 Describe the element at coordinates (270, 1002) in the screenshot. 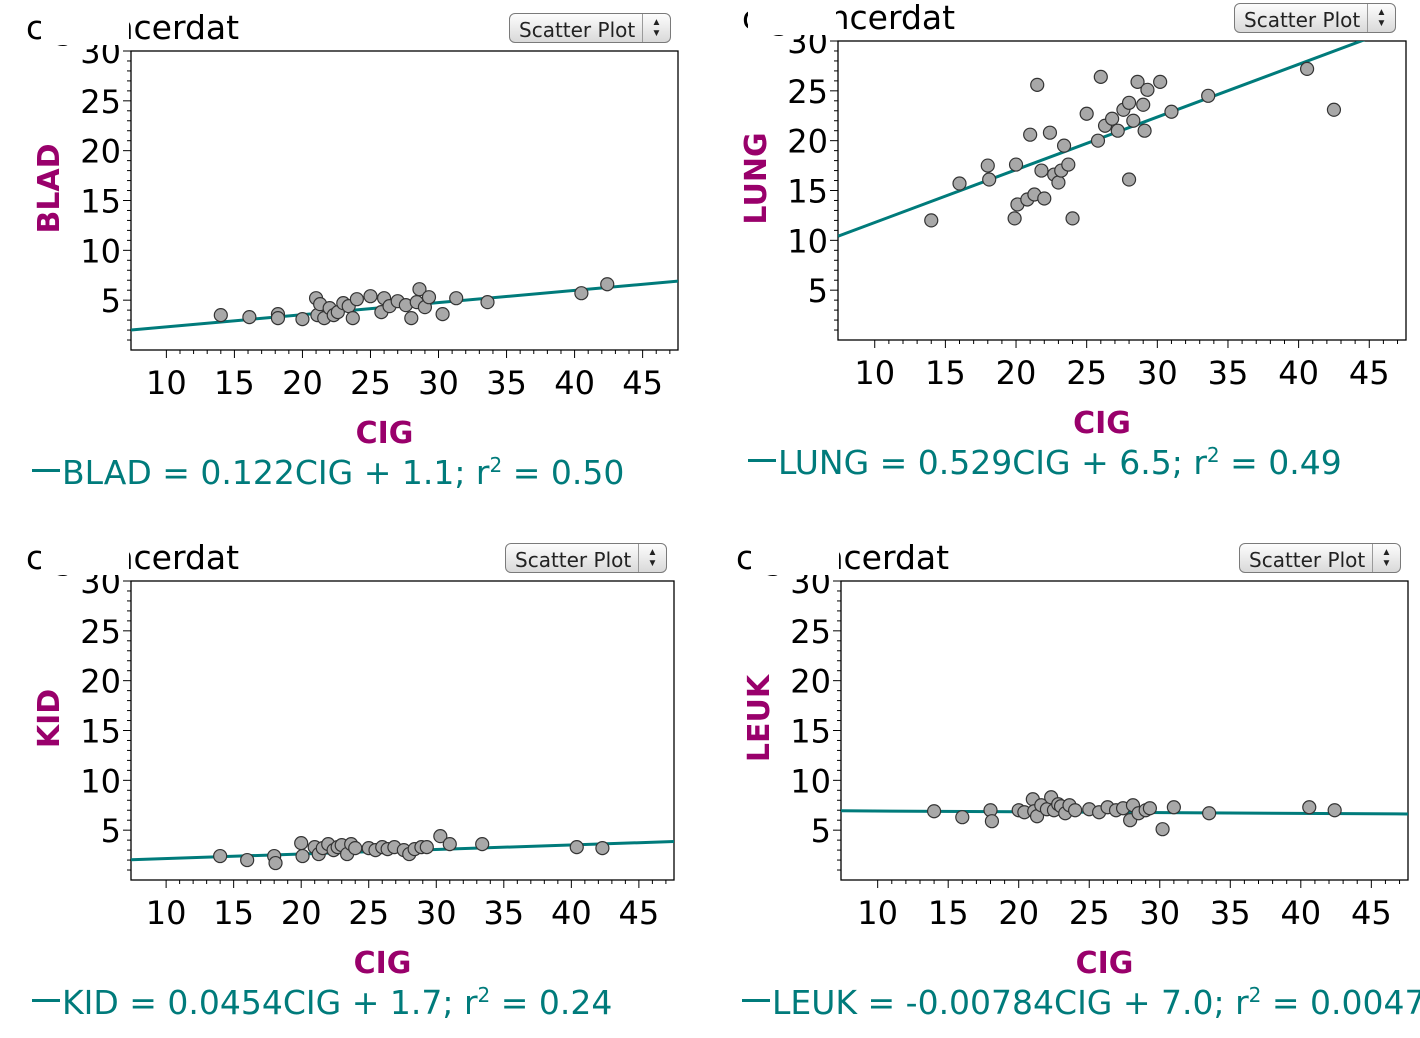

I see `equation-text: KID = 0.0454CIG + 1.7; r` at that location.